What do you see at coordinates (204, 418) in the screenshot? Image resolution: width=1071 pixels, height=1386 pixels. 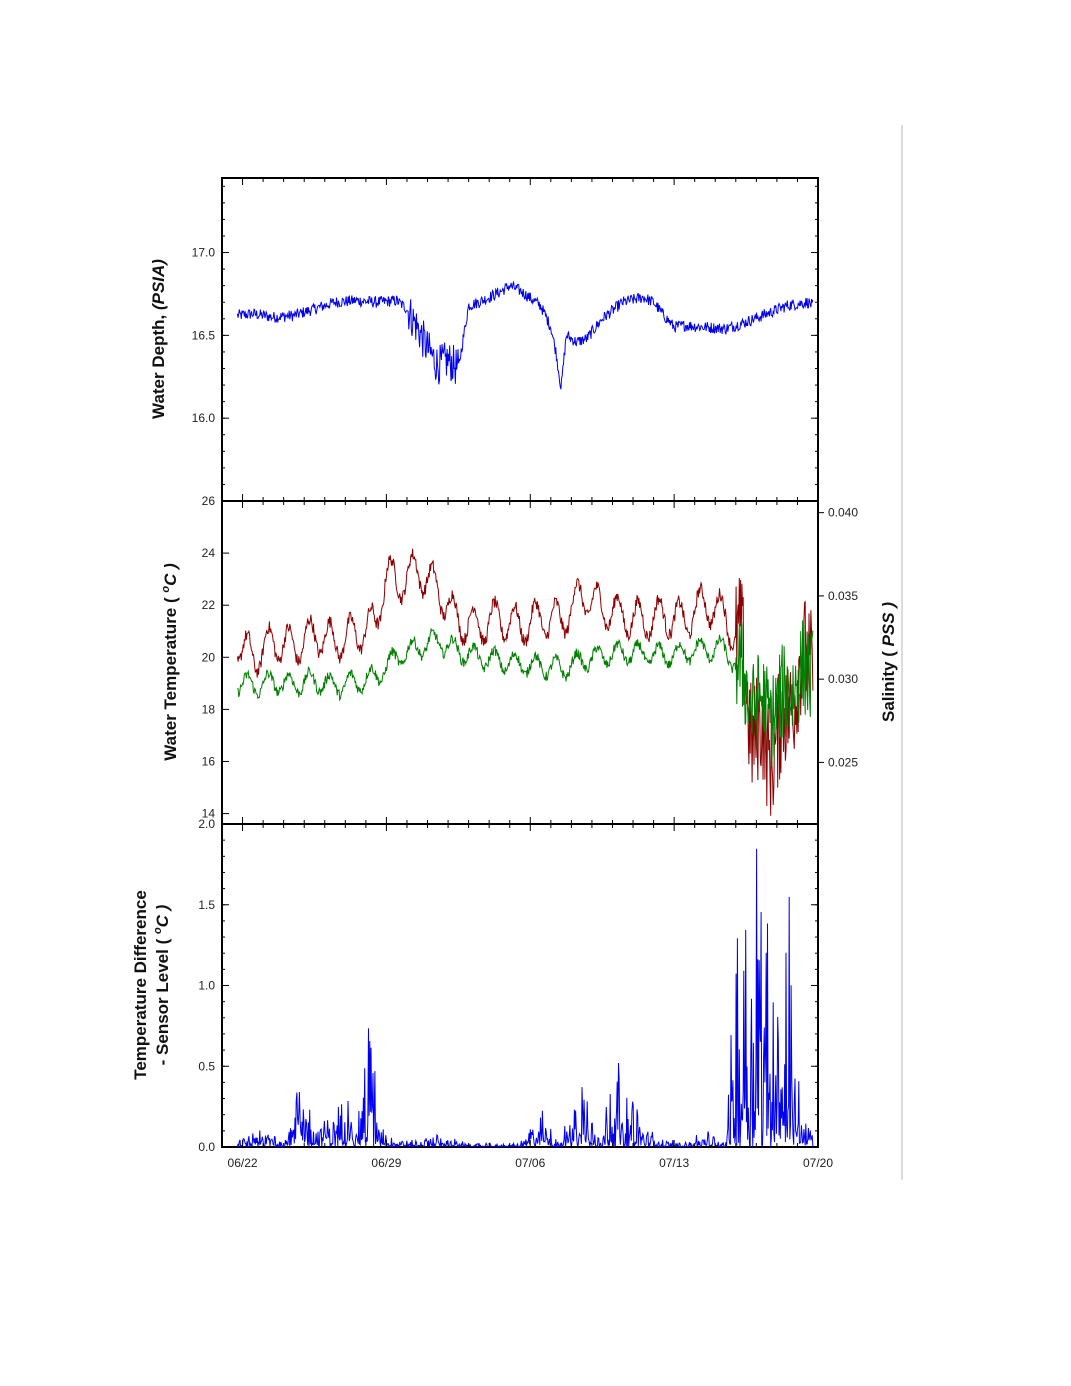 I see `y-tick-label-top: 16.0` at bounding box center [204, 418].